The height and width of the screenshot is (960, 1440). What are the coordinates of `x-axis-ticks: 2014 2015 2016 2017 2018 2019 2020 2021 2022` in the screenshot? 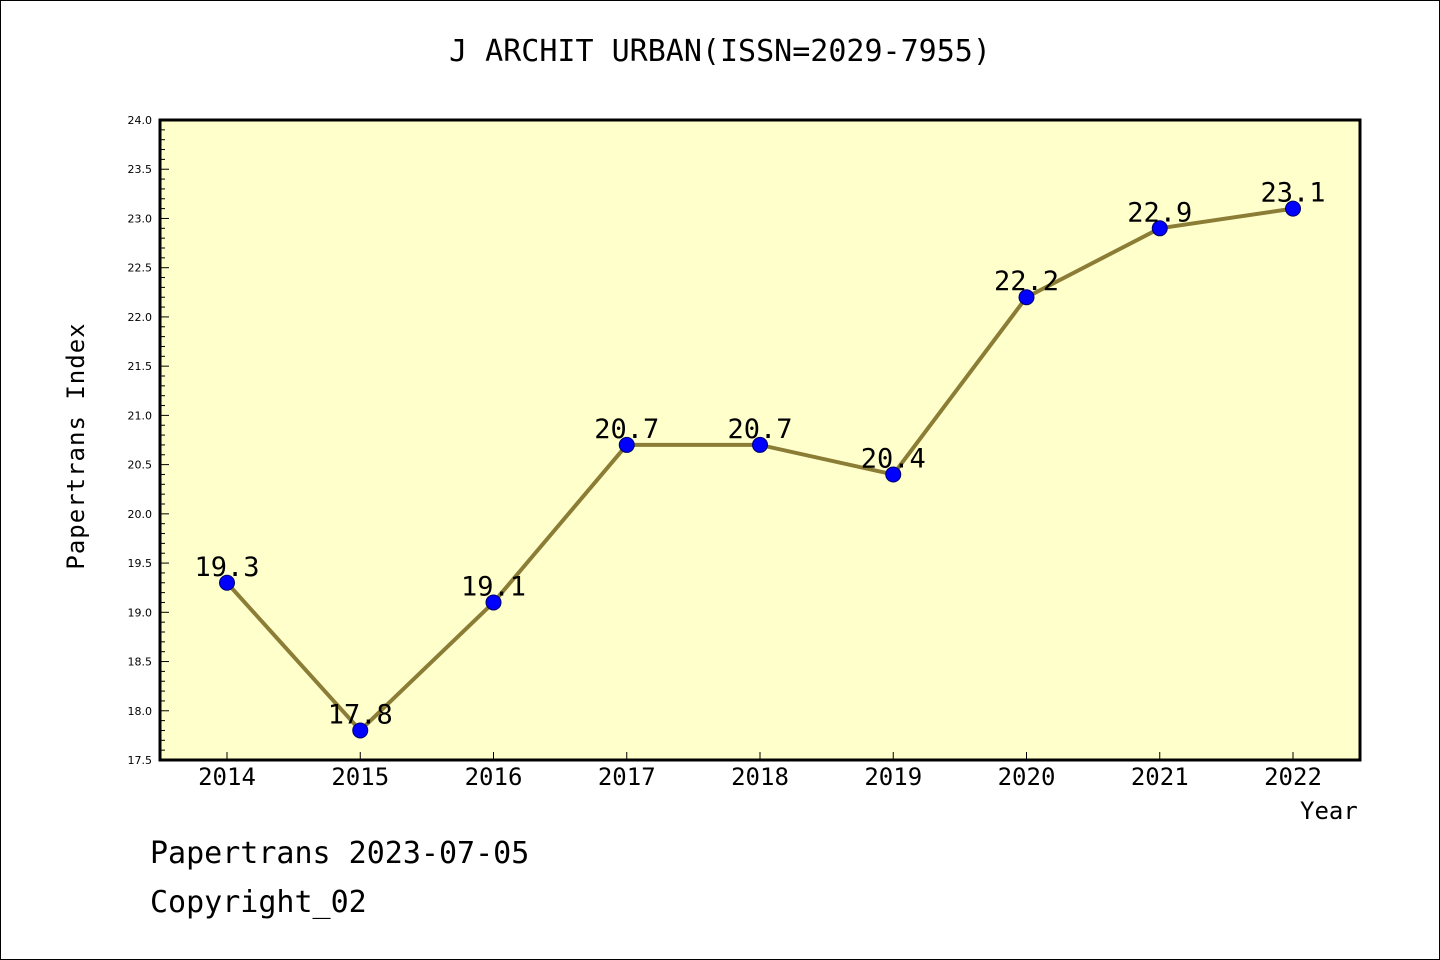 It's located at (760, 771).